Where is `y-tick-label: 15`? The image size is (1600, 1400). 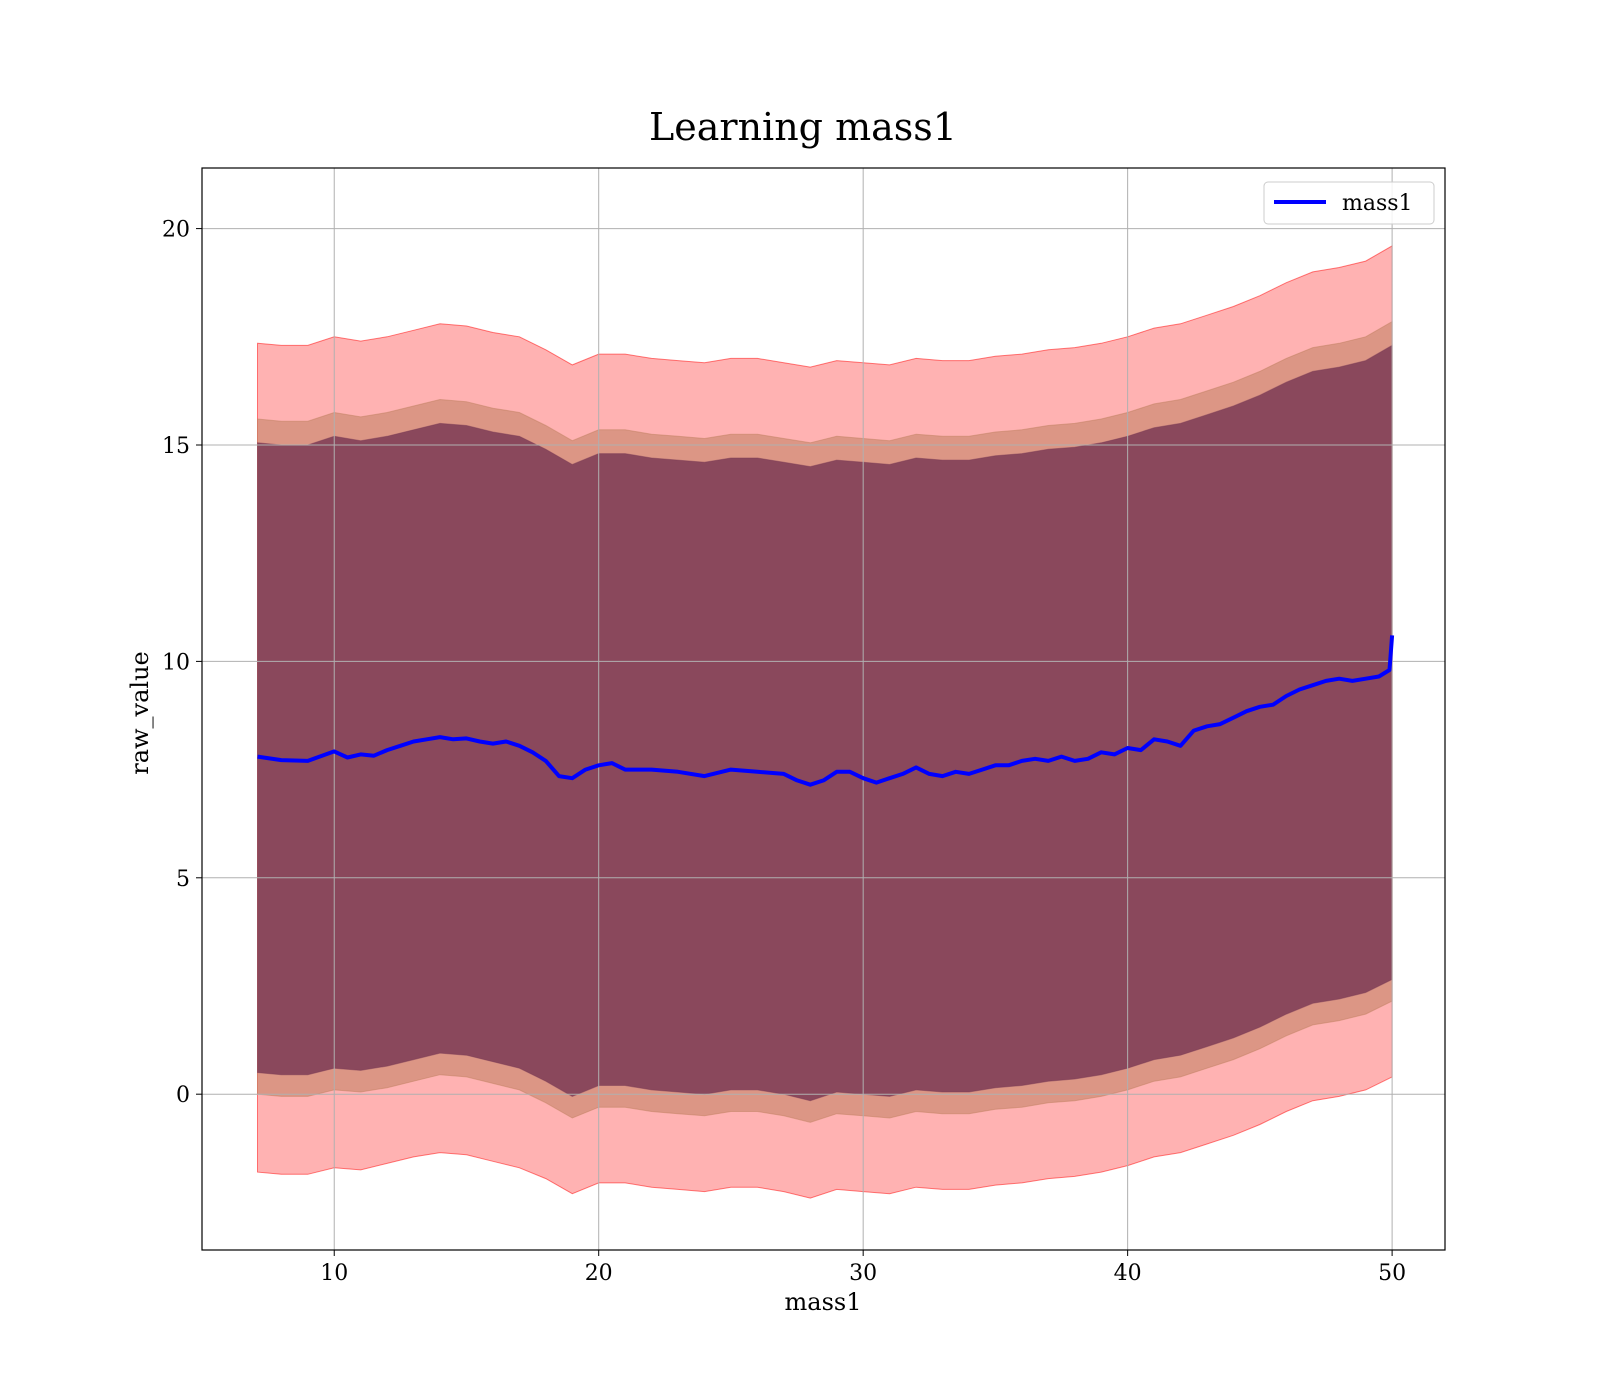
y-tick-label: 15 is located at coordinates (176, 446).